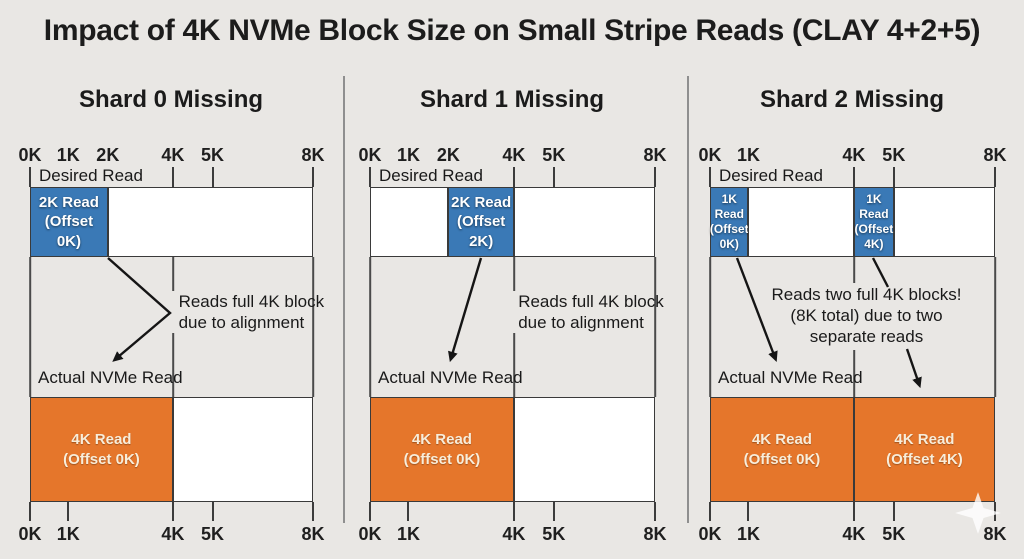 This screenshot has height=559, width=1024. I want to click on desired-read-segment: 1K Read (Offset 0K), so click(729, 222).